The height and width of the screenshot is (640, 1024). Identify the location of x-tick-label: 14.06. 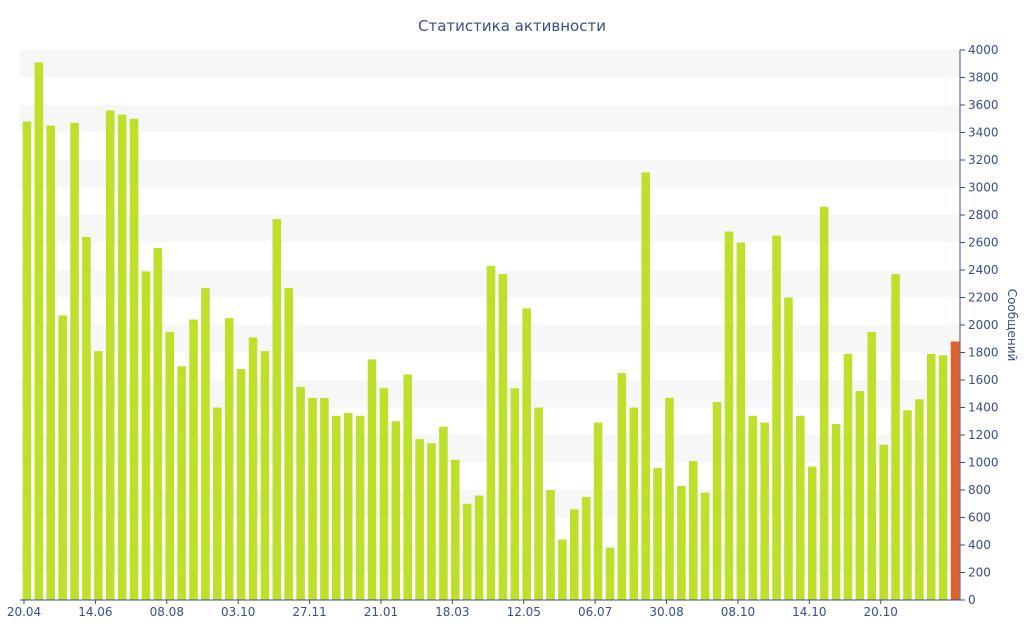
(95, 612).